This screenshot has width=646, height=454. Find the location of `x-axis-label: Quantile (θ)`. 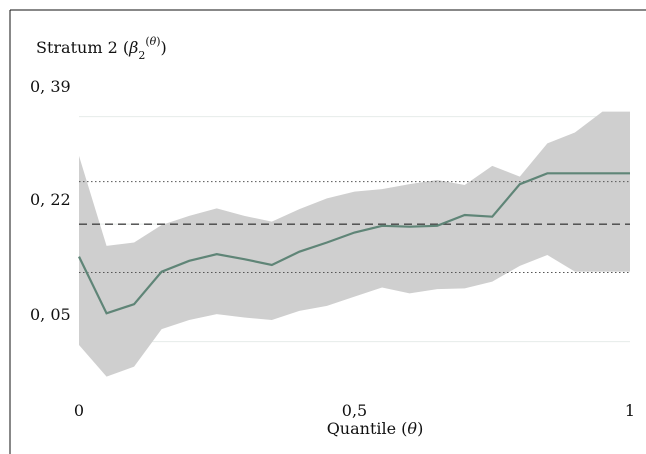

x-axis-label: Quantile (θ) is located at coordinates (375, 428).